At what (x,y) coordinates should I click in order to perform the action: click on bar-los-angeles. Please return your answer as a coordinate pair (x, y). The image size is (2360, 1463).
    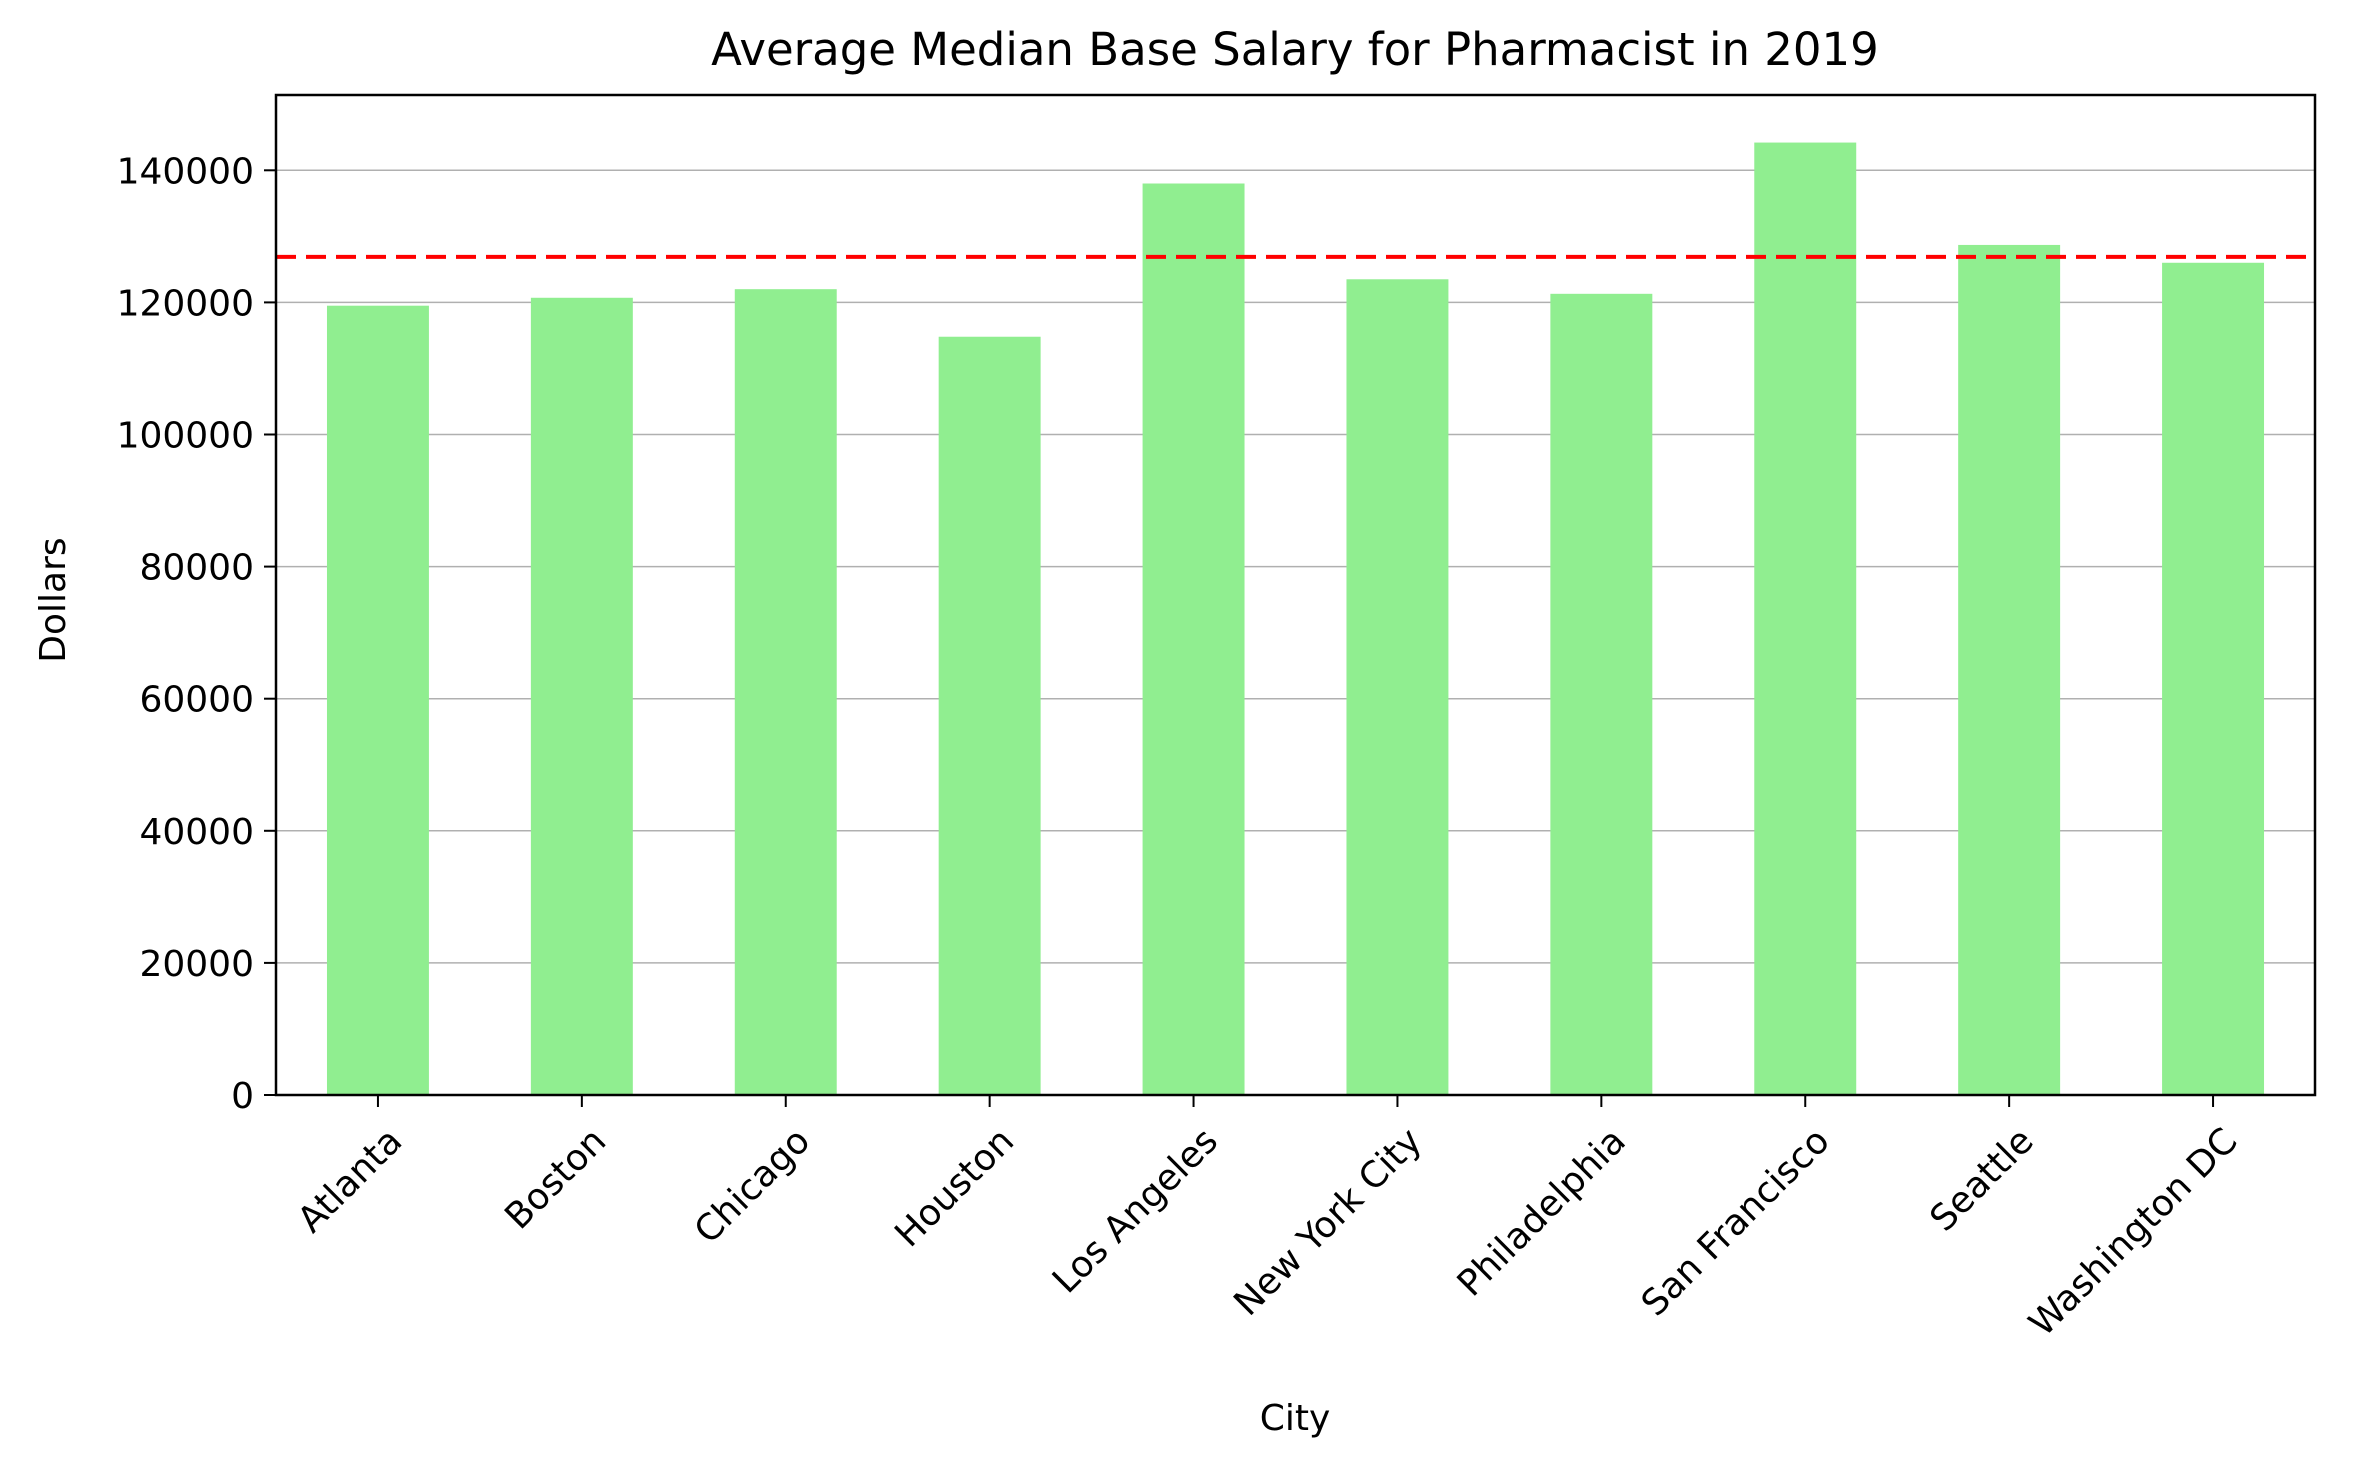
    Looking at the image, I should click on (1193, 639).